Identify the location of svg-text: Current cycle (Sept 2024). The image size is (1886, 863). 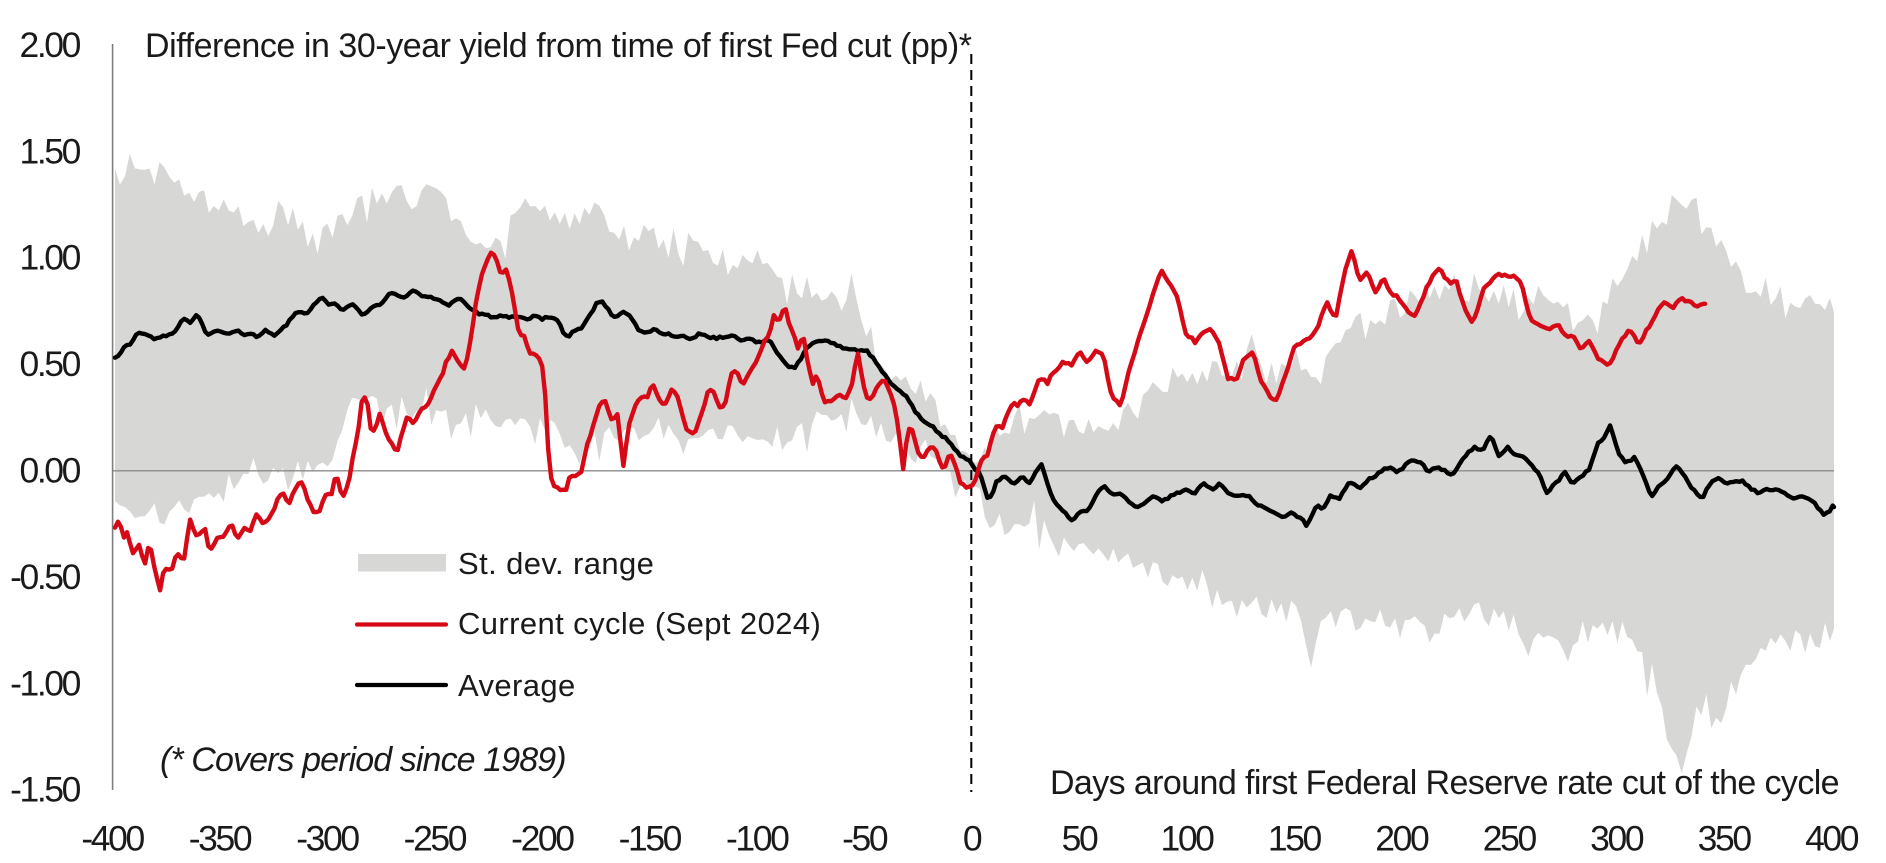
(639, 623).